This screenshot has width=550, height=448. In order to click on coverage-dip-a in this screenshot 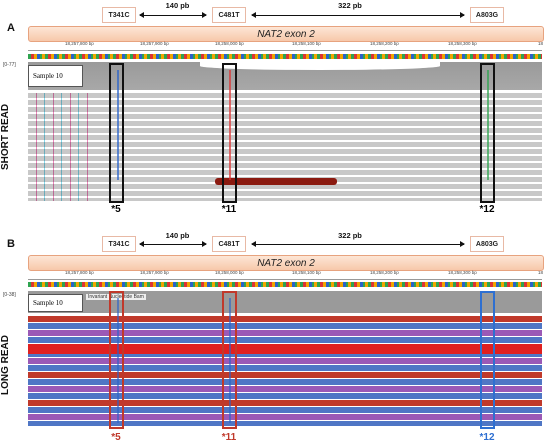, I will do `click(320, 66)`.